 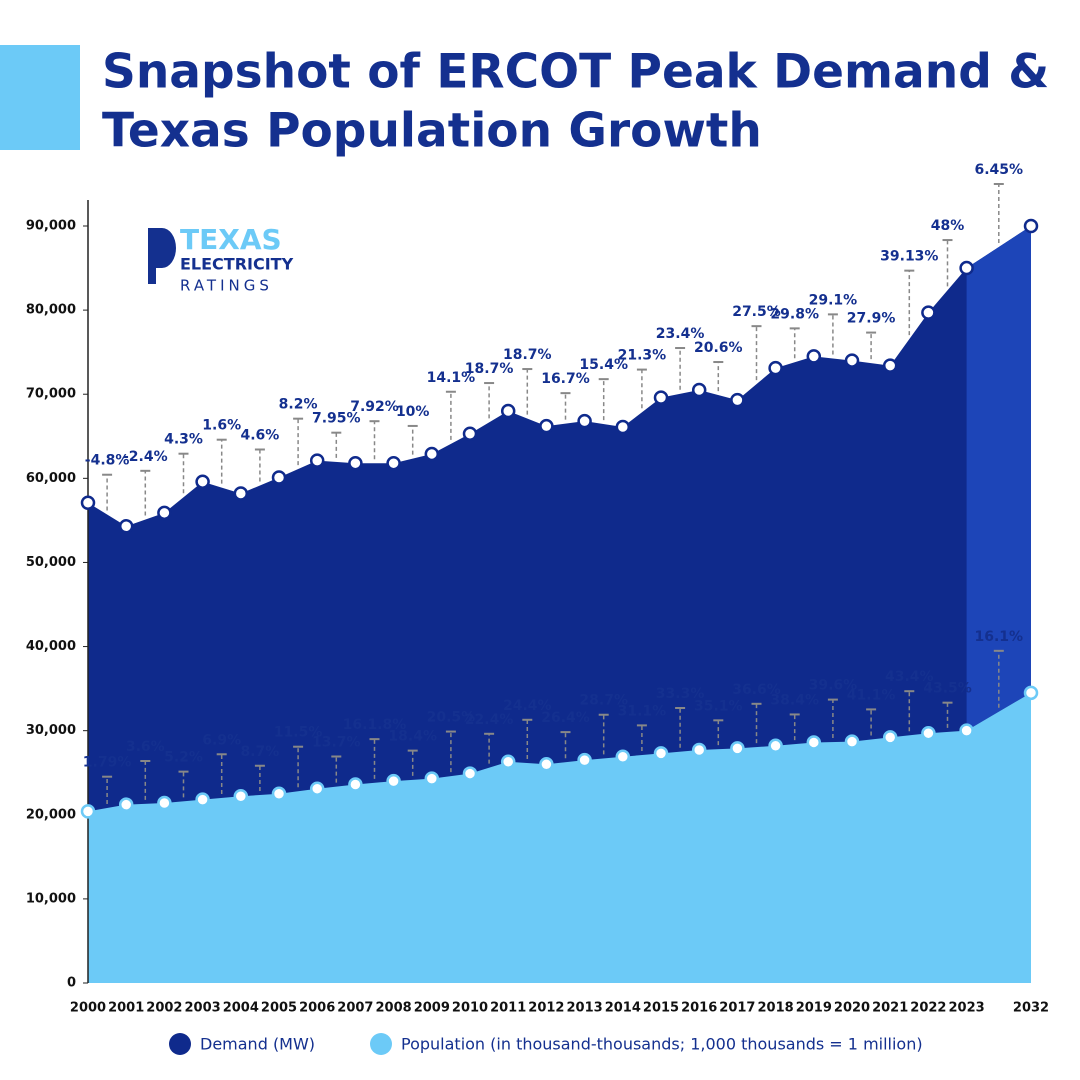 I want to click on growth-label: 20.5%, so click(x=451, y=718).